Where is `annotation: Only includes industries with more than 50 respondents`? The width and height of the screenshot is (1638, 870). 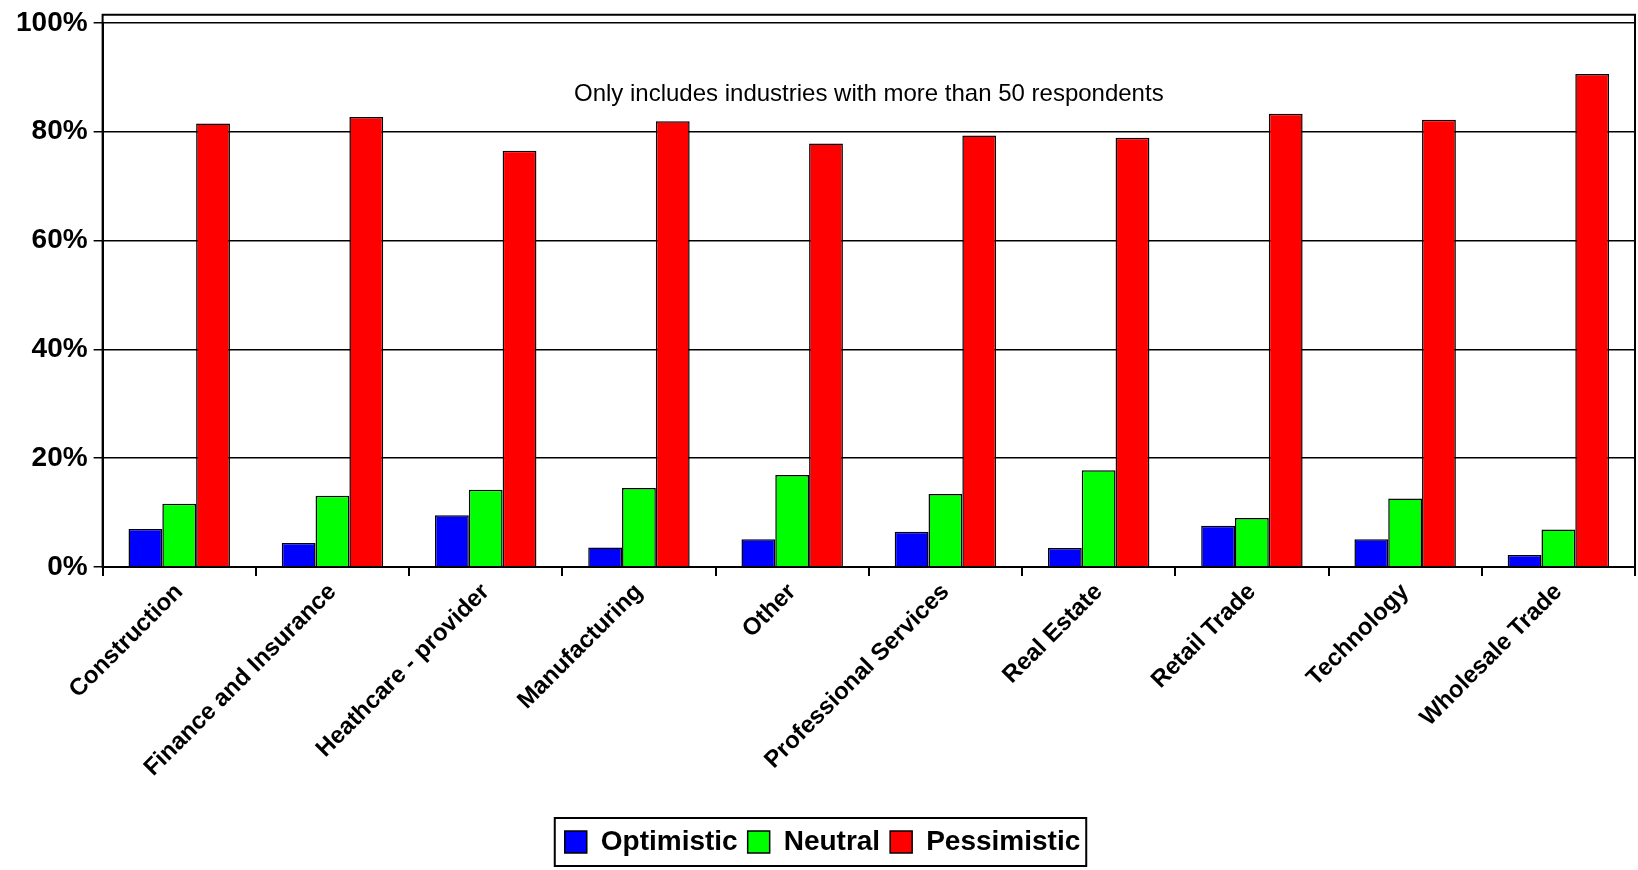 annotation: Only includes industries with more than 50 respondents is located at coordinates (868, 93).